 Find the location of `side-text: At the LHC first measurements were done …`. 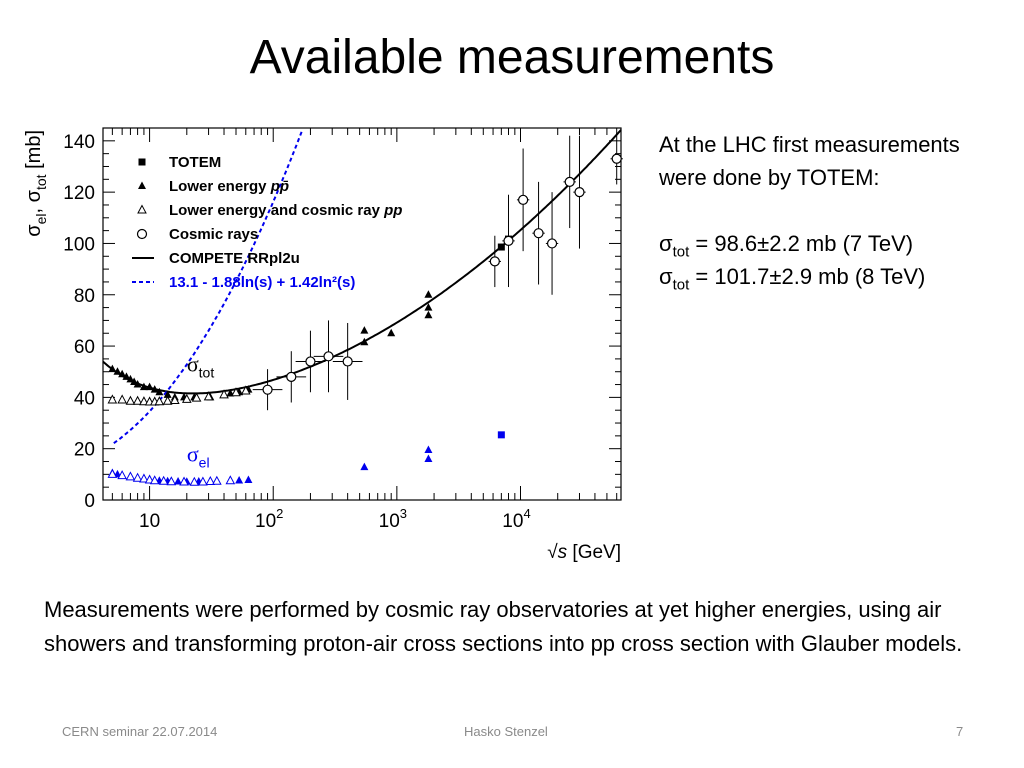

side-text: At the LHC first measurements were done … is located at coordinates (831, 210).